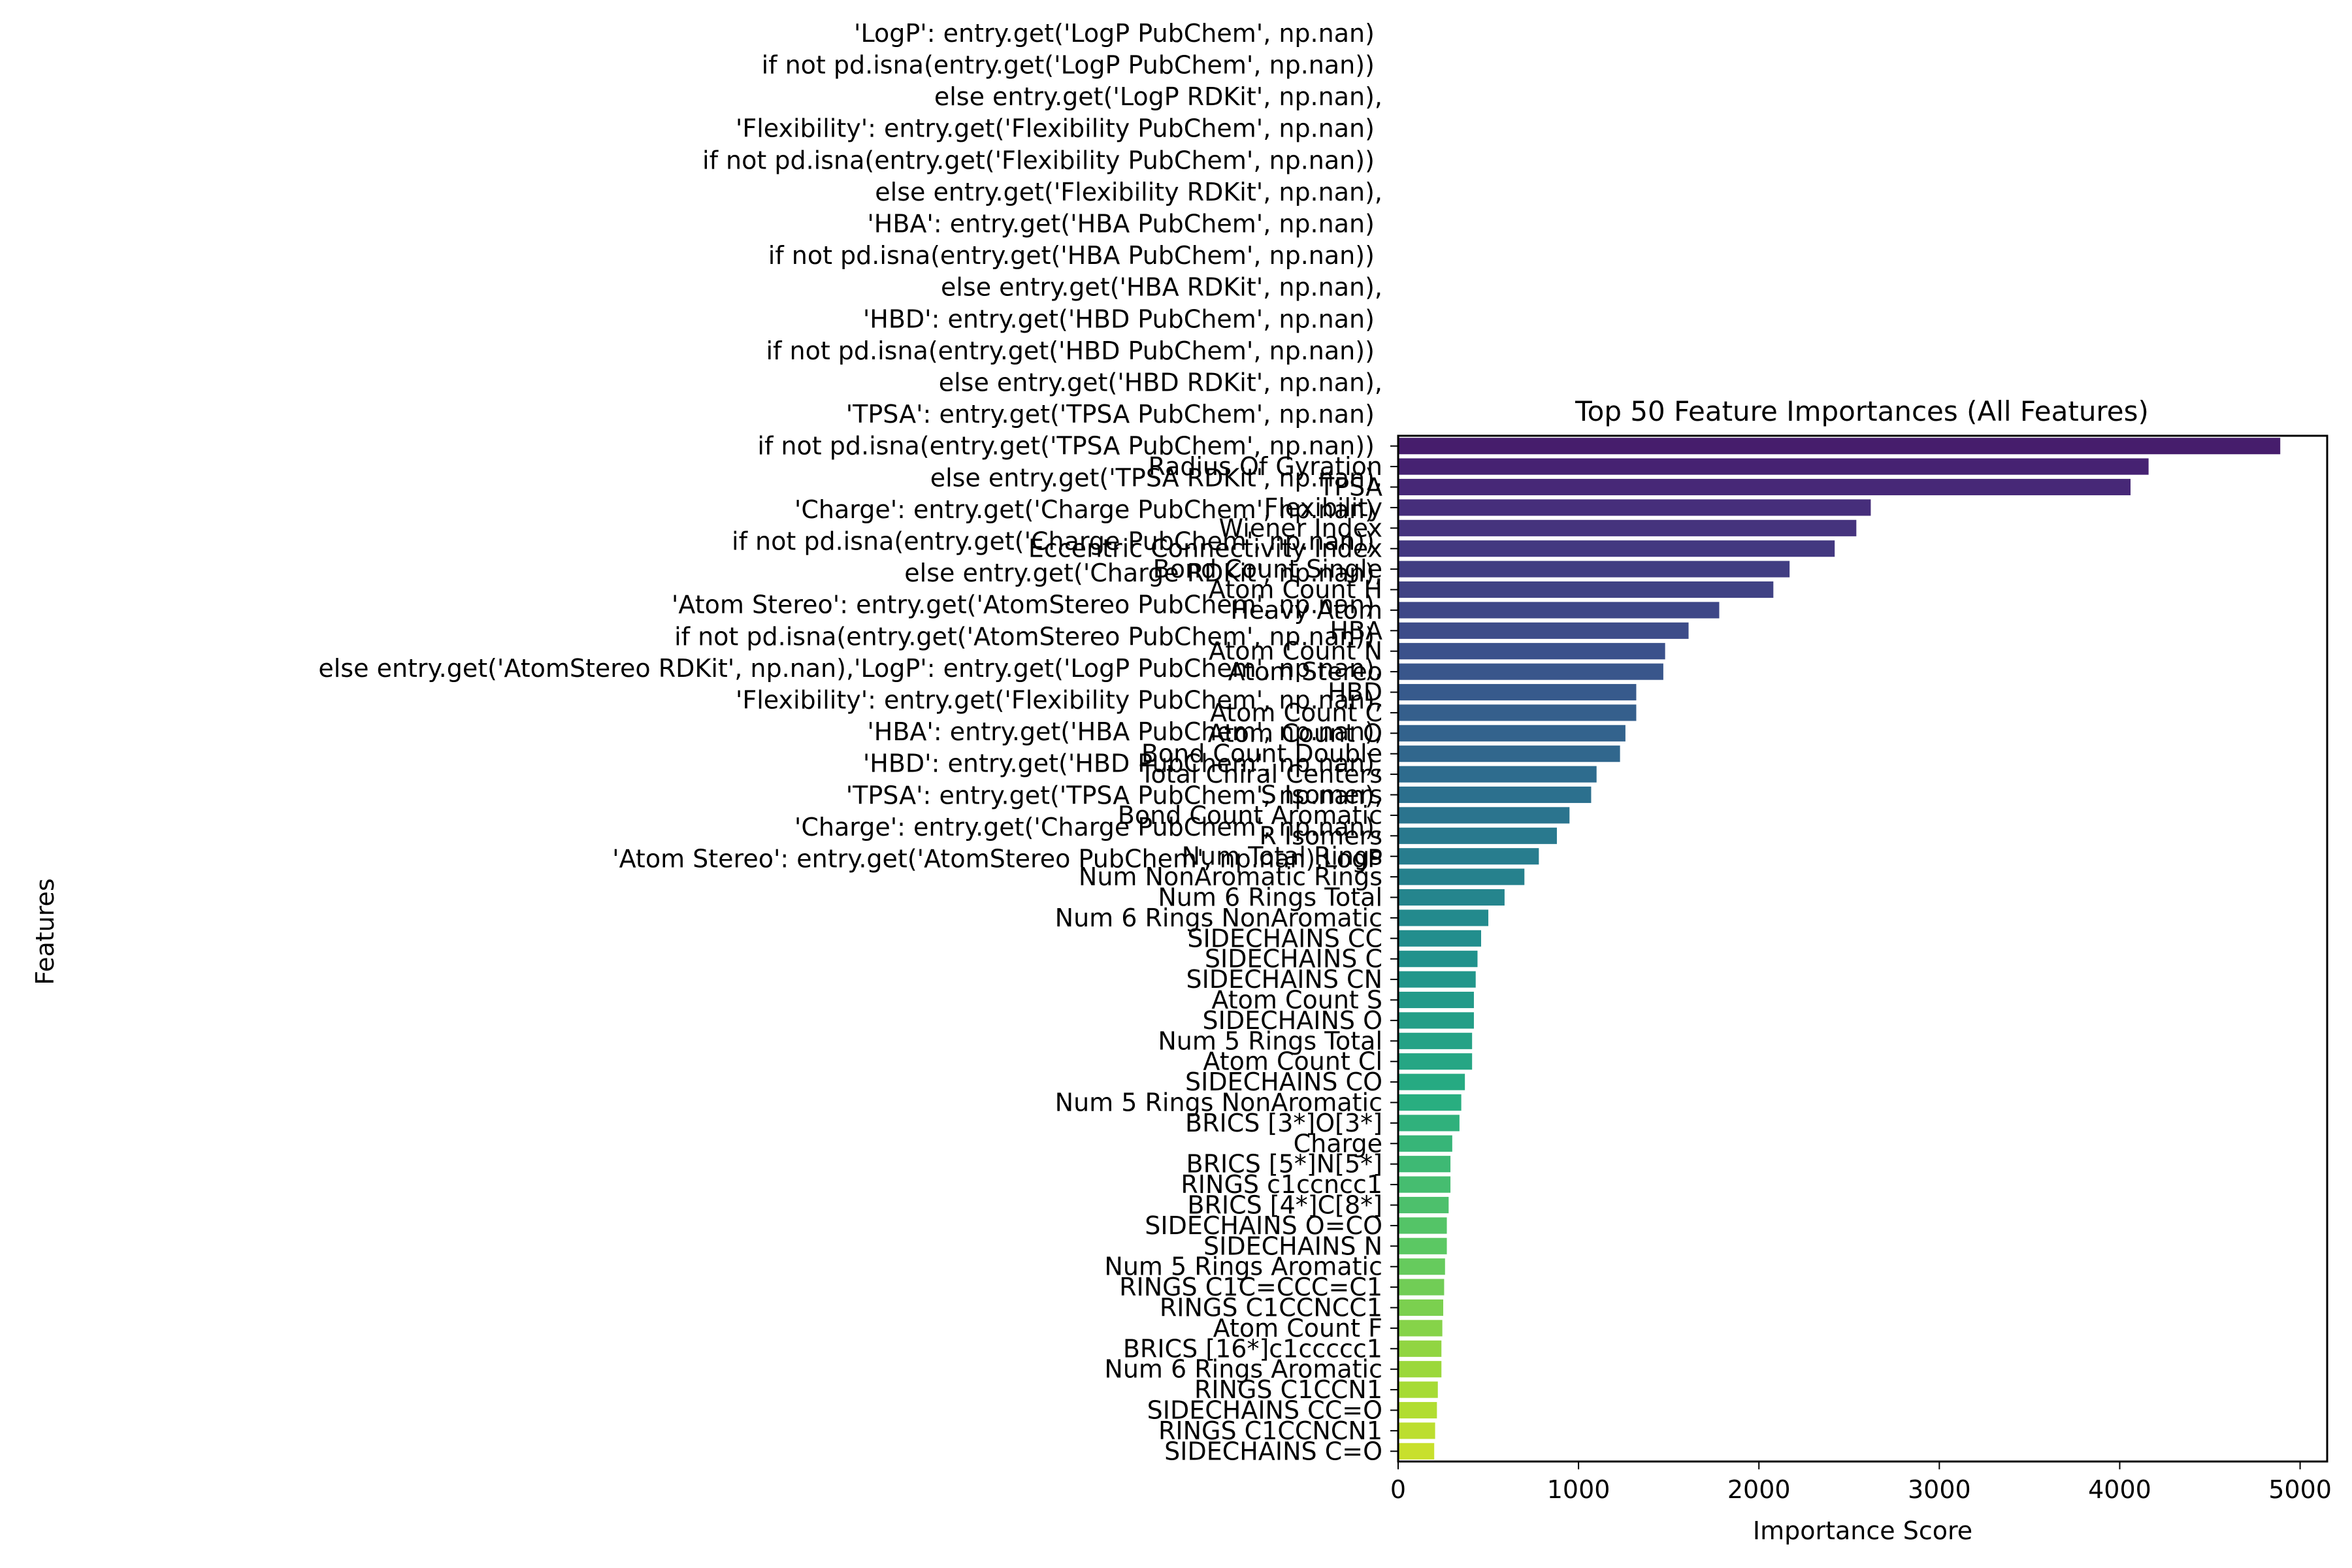 The width and height of the screenshot is (2352, 1568). I want to click on y-tick-label: BRICS [5*]N[5*], so click(1284, 1164).